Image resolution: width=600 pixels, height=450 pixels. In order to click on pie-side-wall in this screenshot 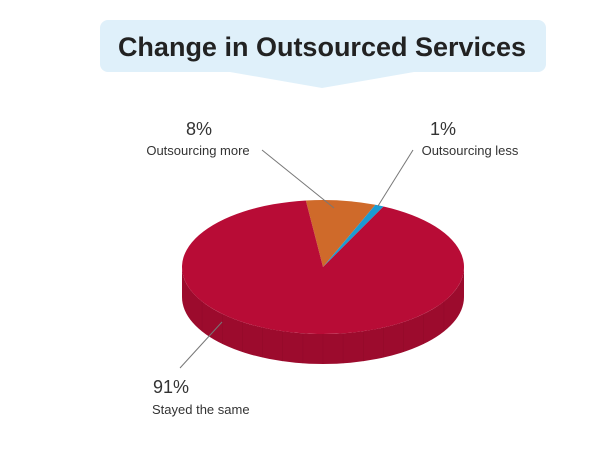, I will do `click(323, 315)`.